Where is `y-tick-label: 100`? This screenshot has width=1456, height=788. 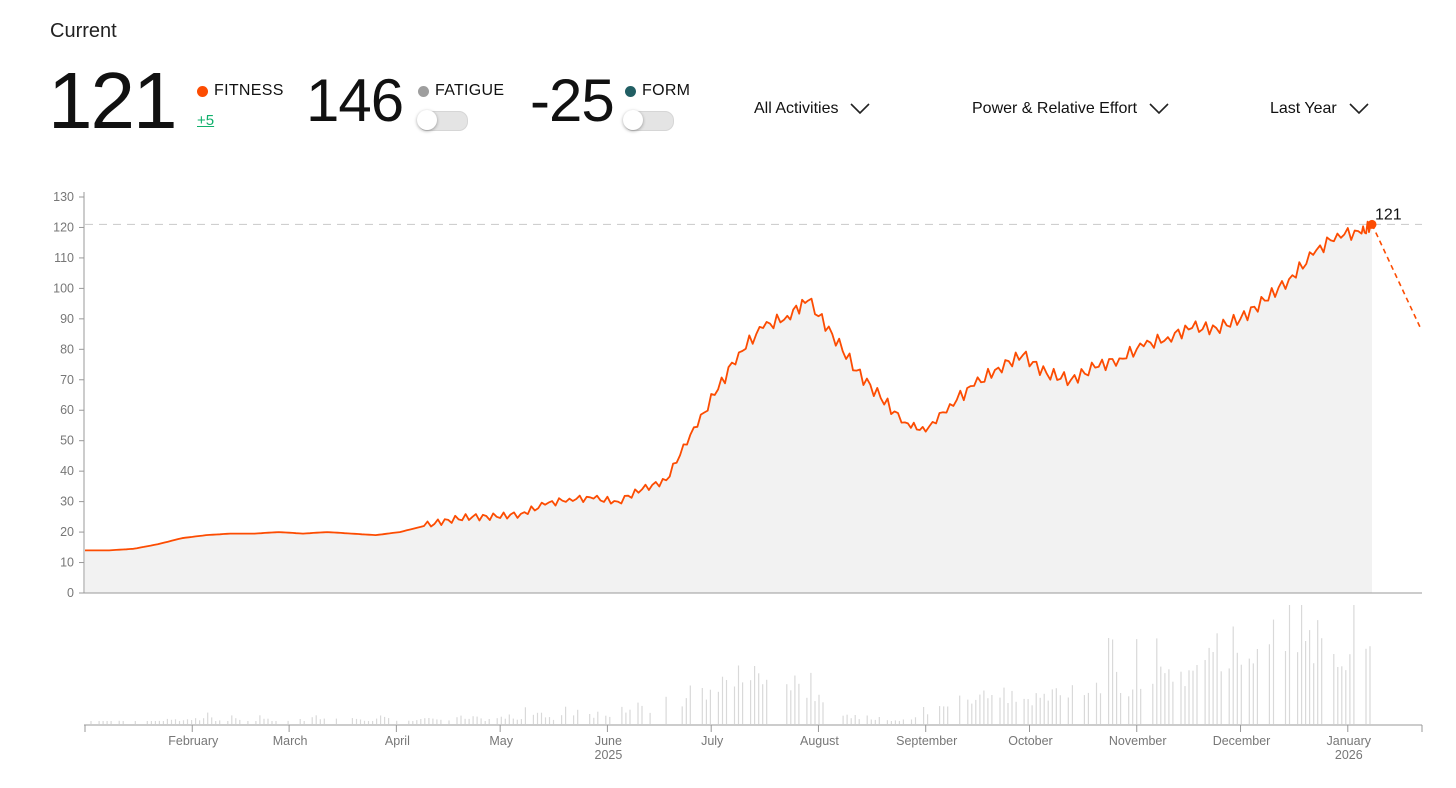
y-tick-label: 100 is located at coordinates (63, 288).